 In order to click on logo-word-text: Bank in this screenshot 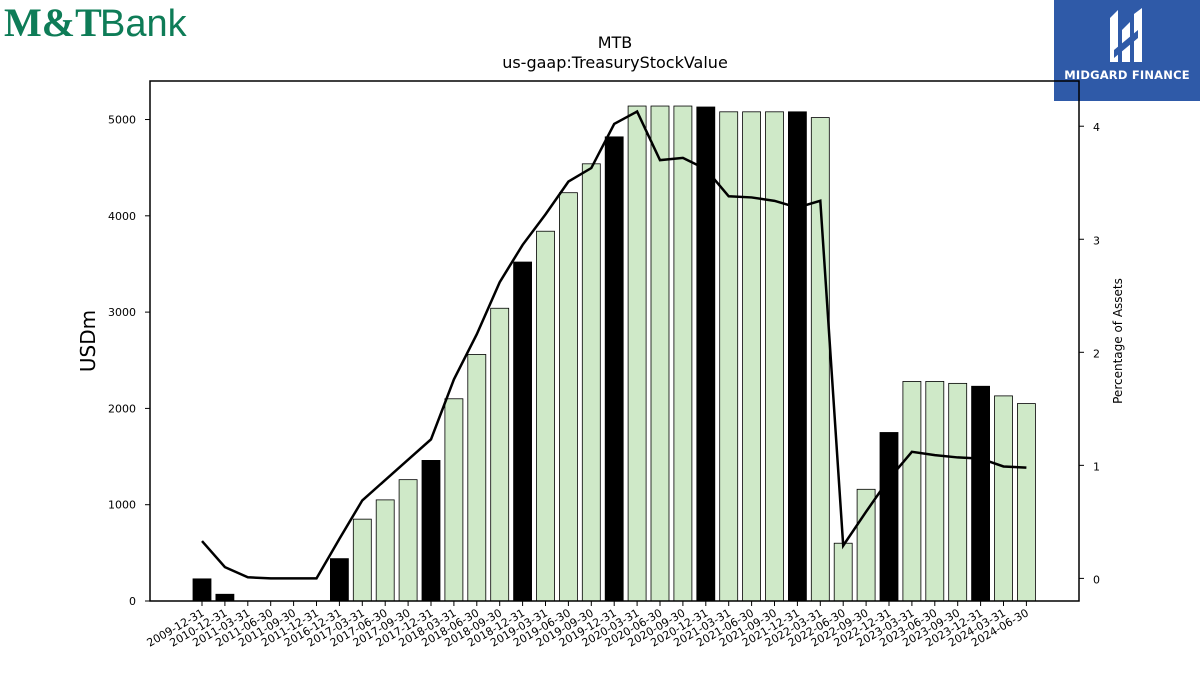, I will do `click(144, 23)`.